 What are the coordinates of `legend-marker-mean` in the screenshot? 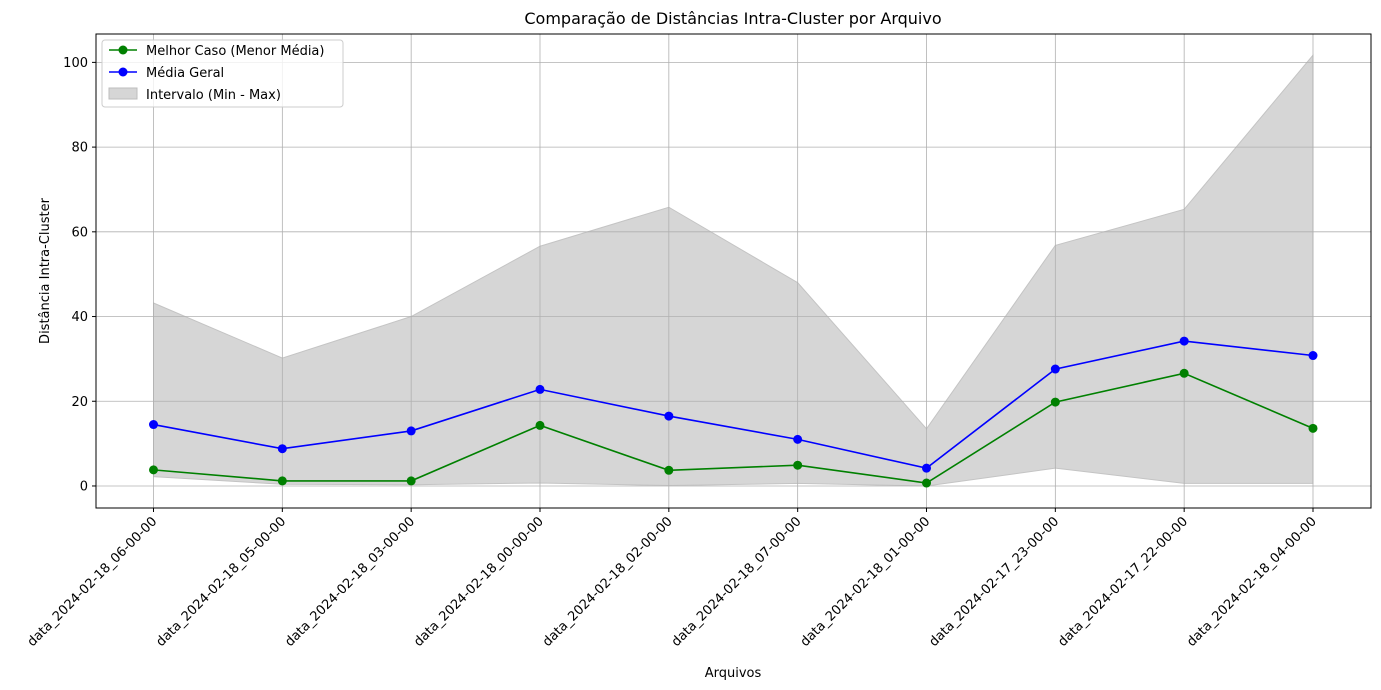 It's located at (123, 72).